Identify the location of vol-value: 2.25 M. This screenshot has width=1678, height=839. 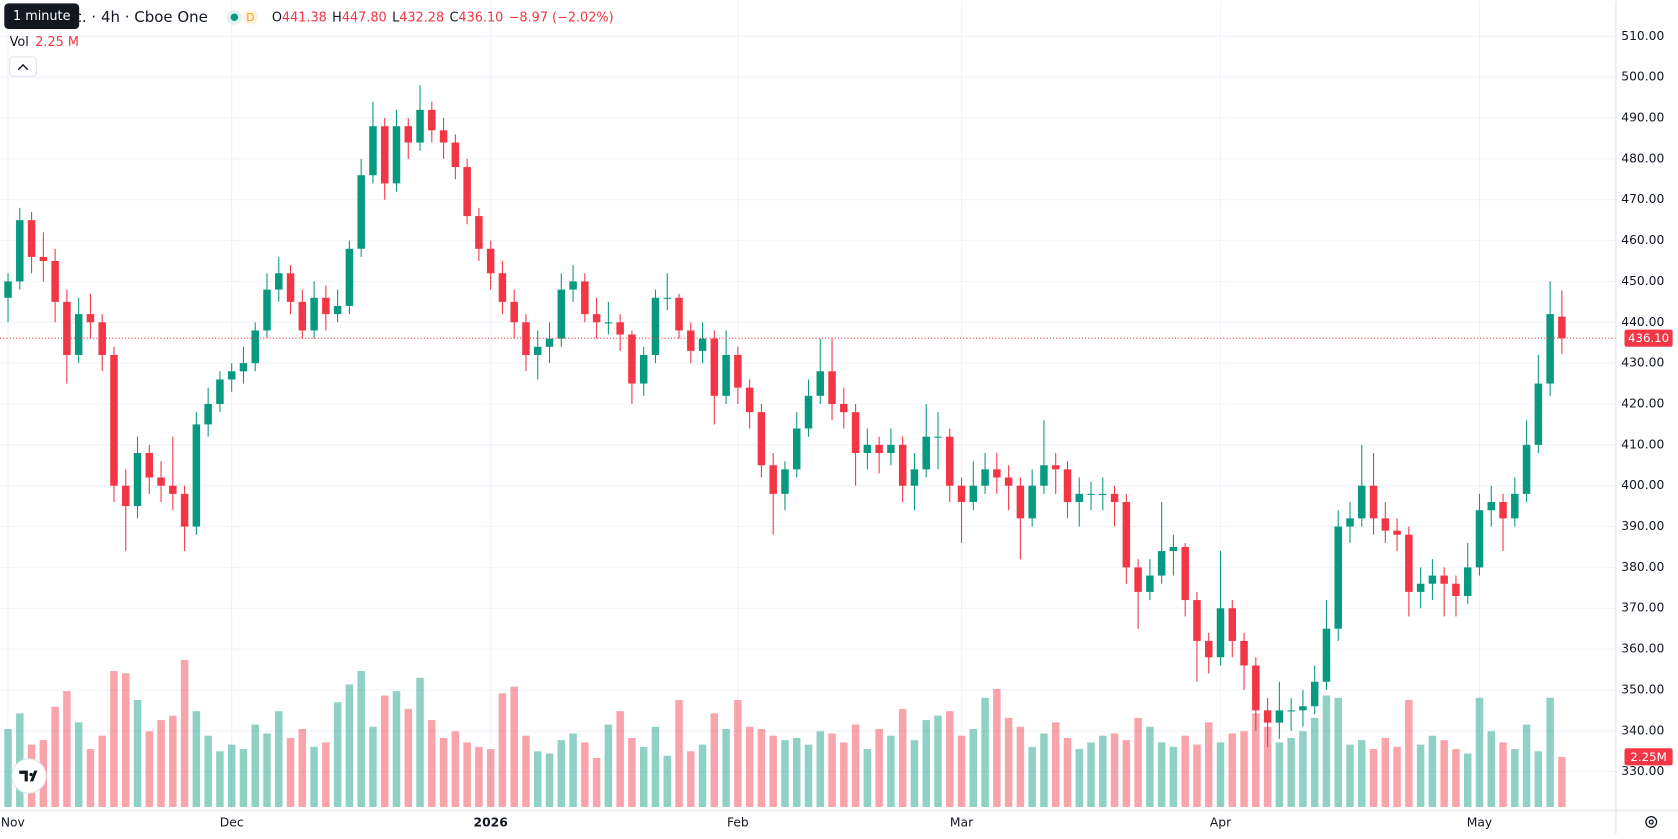
(57, 41).